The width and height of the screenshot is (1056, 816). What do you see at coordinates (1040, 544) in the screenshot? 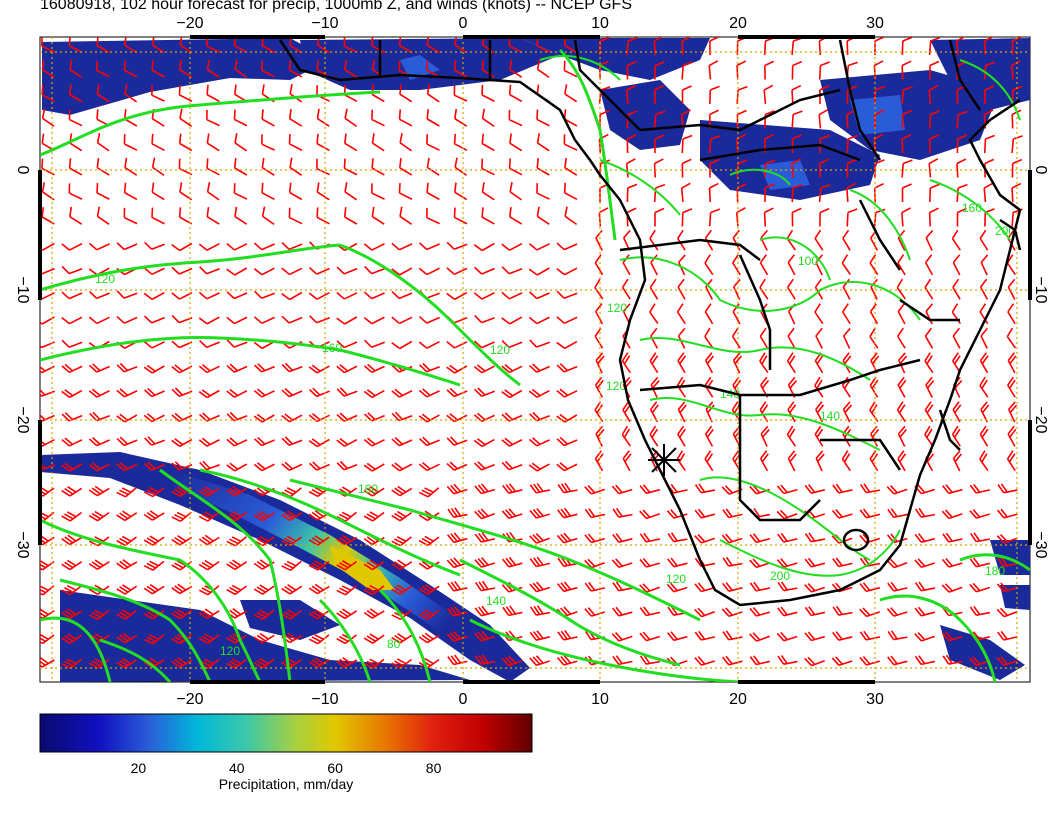
I see `latitude-tick-label: −30` at bounding box center [1040, 544].